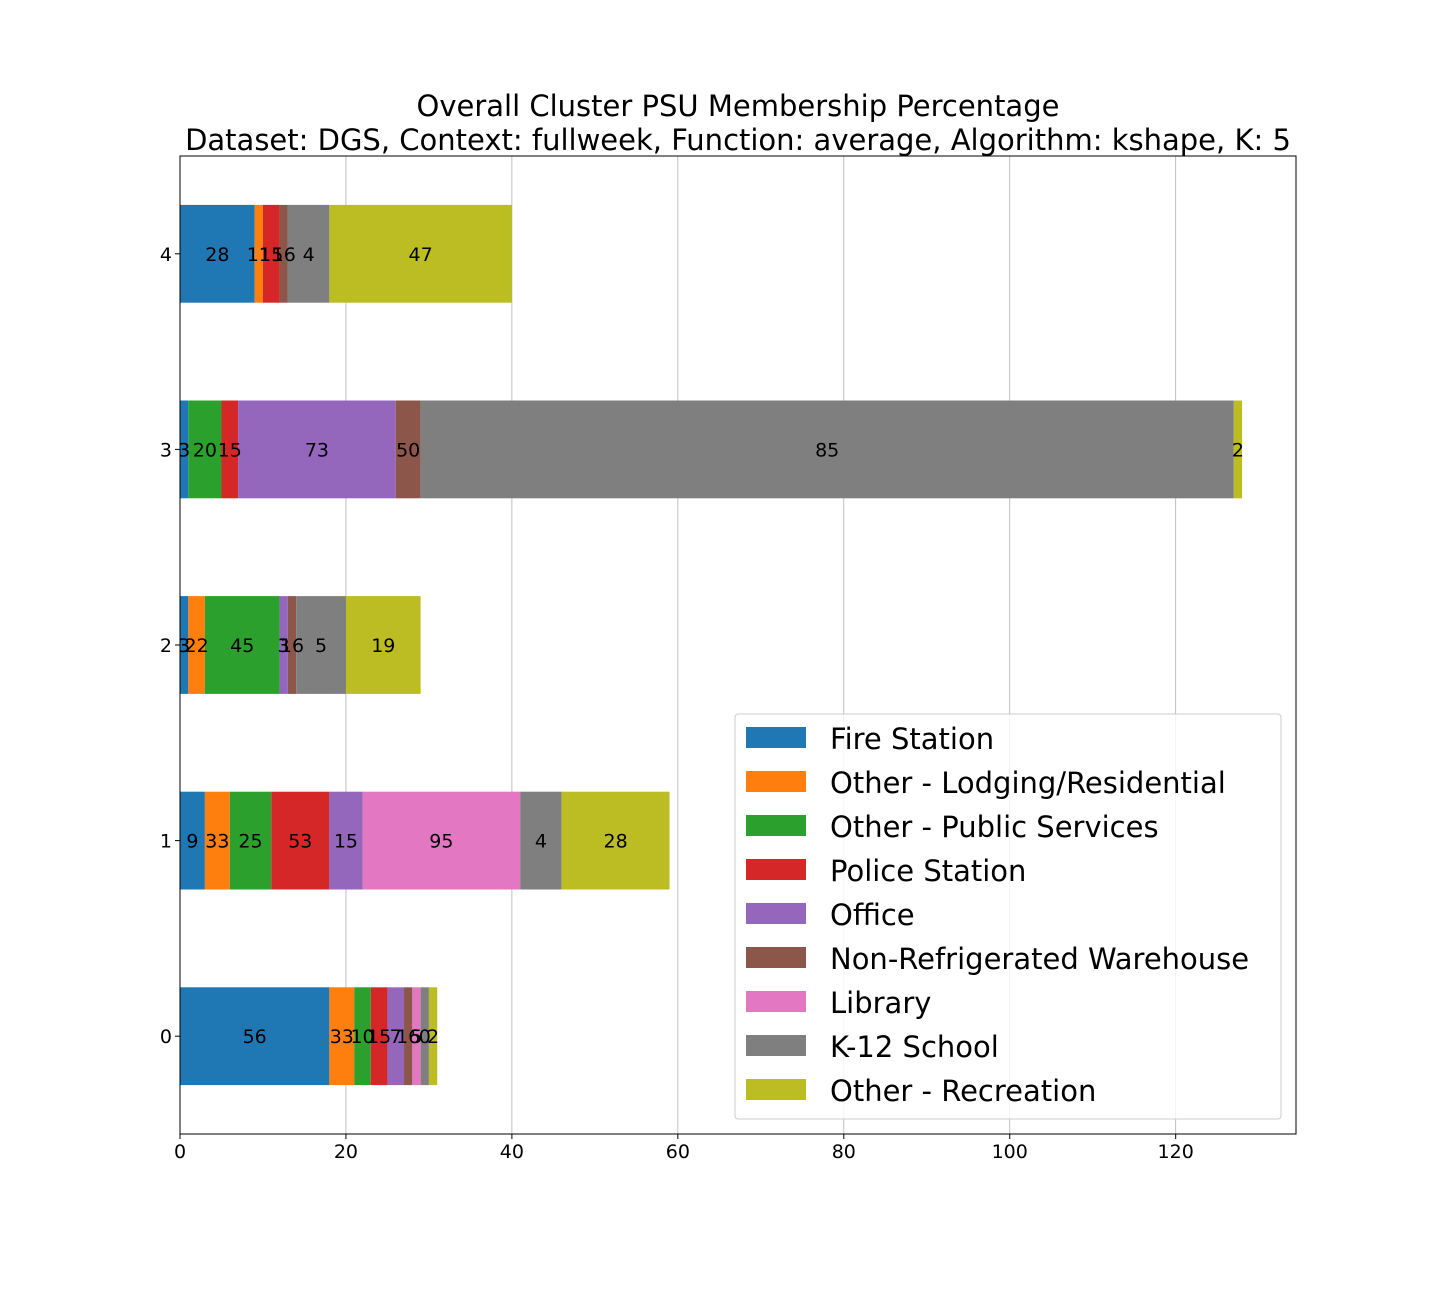 This screenshot has height=1296, width=1440. I want to click on data-label: 73, so click(317, 450).